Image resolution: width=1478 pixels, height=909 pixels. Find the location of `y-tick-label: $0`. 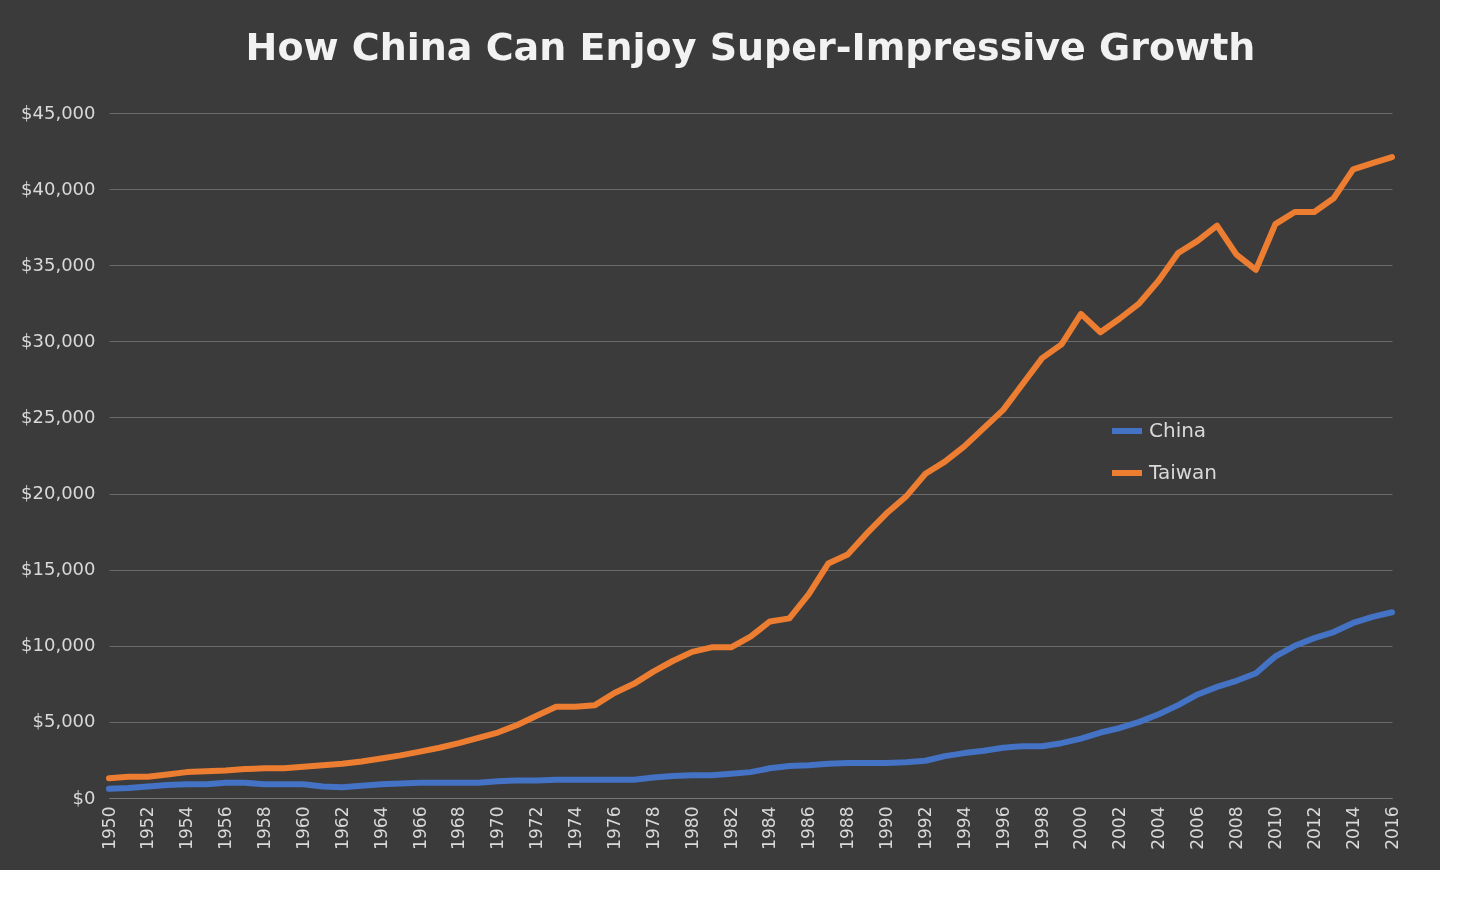

y-tick-label: $0 is located at coordinates (84, 797).